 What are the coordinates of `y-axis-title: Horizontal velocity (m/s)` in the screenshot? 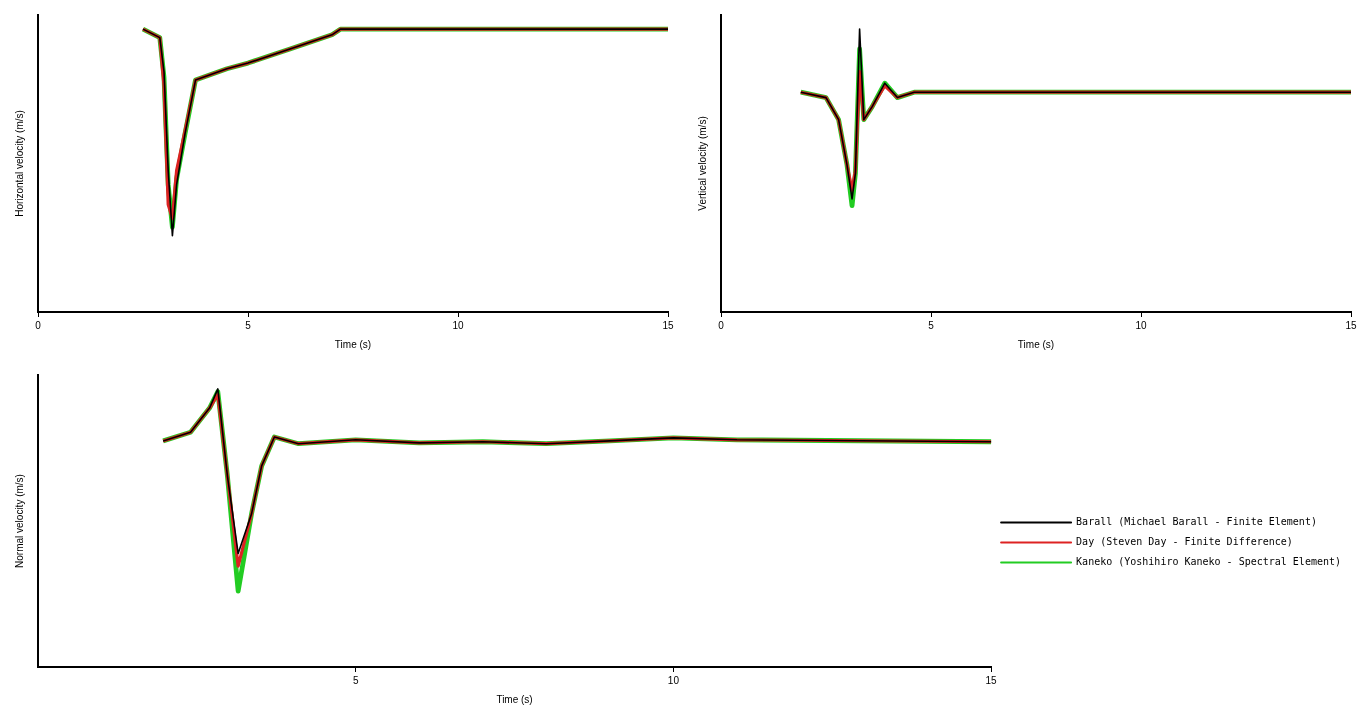 It's located at (19, 163).